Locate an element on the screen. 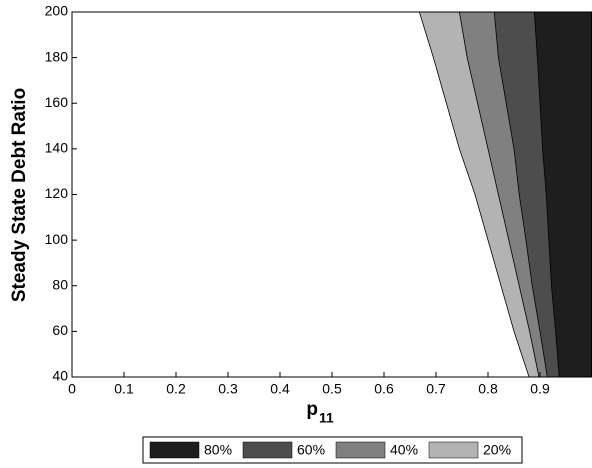  x-tick-label: 0.9 is located at coordinates (540, 389).